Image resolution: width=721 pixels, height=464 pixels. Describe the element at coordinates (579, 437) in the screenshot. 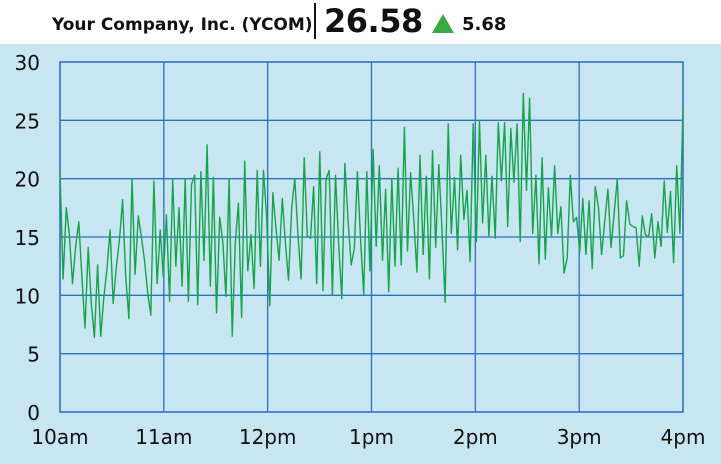

I see `x-tick-label: 3pm` at that location.